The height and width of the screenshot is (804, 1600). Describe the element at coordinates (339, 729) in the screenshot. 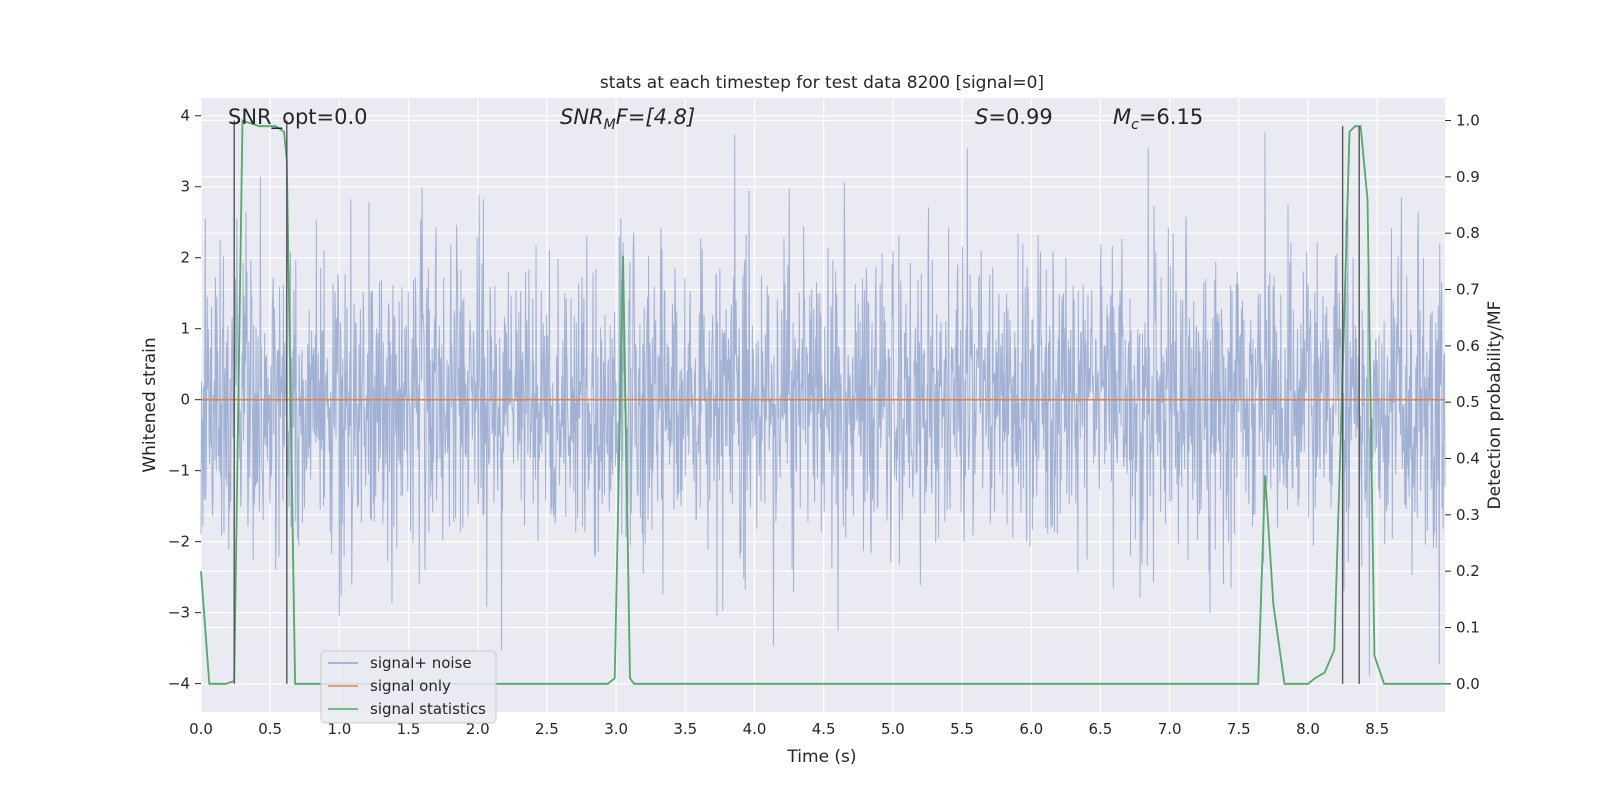

I see `x-tick-label: 1.0` at that location.